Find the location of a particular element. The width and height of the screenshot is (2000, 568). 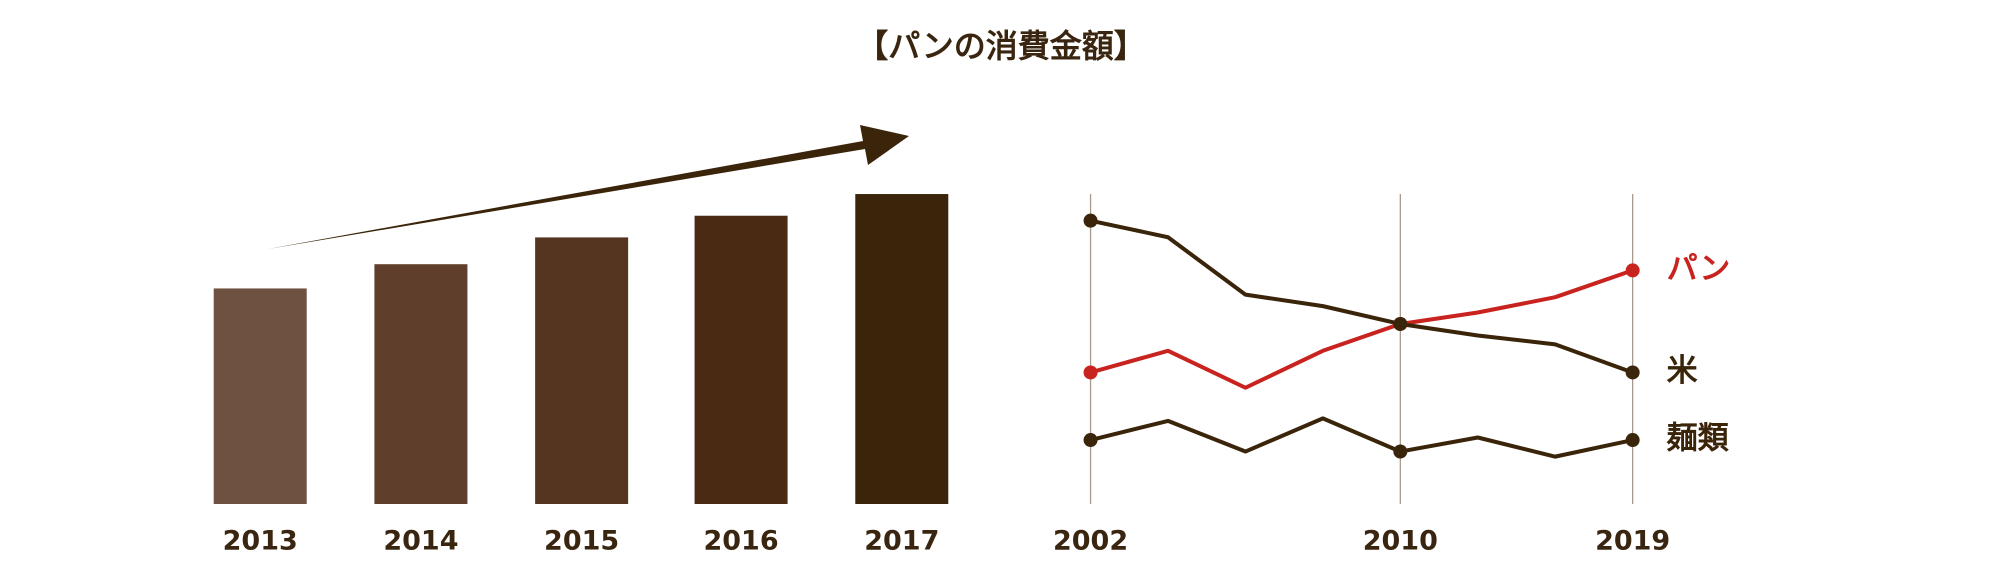

x-tick-label: 2019 is located at coordinates (1632, 541).